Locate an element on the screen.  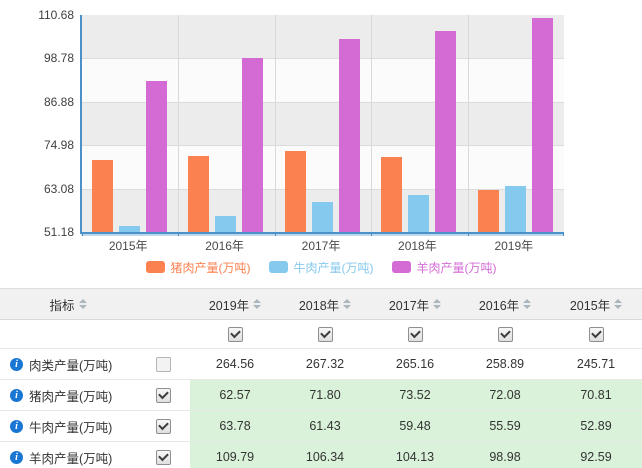
value-cell: 72.08 is located at coordinates (505, 395).